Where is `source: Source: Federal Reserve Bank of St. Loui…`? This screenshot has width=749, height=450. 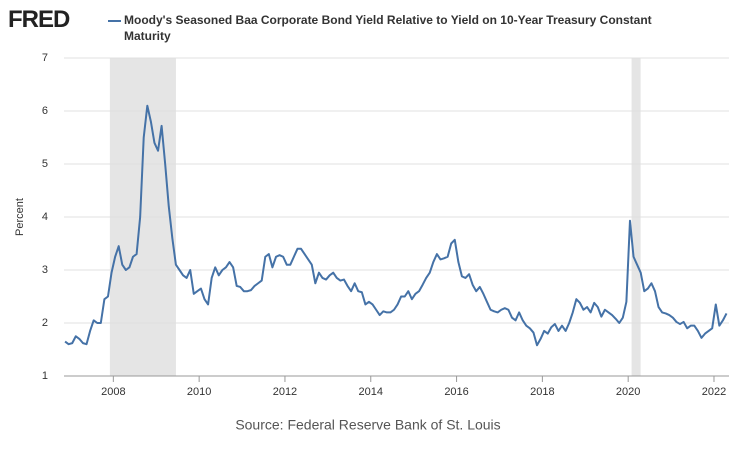
source: Source: Federal Reserve Bank of St. Loui… is located at coordinates (367, 425).